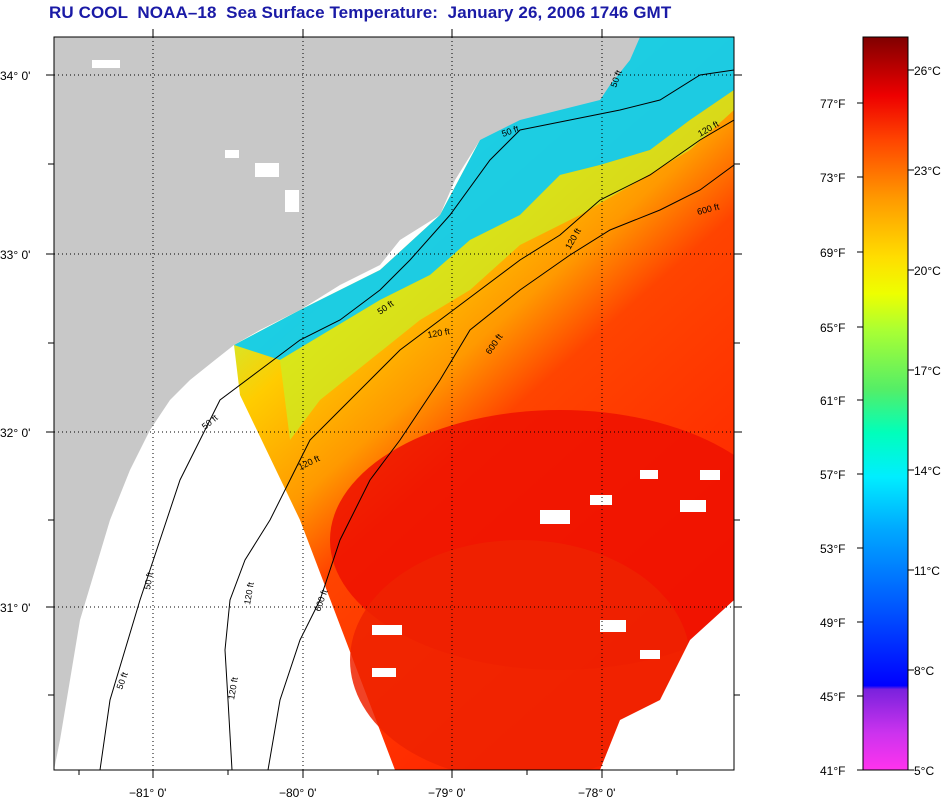  What do you see at coordinates (832, 549) in the screenshot?
I see `colorbar-f-label: 53°F` at bounding box center [832, 549].